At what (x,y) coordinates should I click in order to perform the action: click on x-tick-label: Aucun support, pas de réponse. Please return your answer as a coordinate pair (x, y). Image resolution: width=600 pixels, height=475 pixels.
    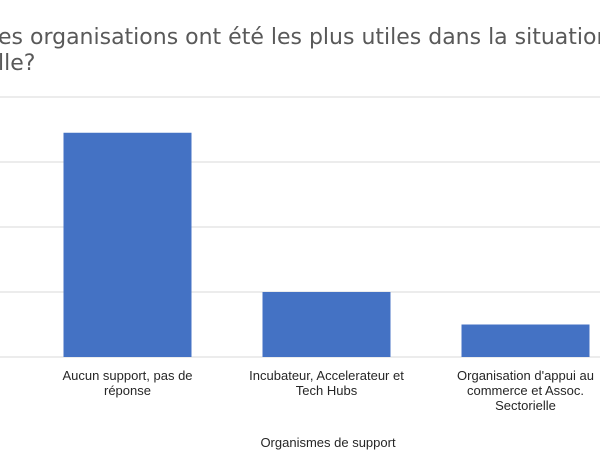
    Looking at the image, I should click on (127, 383).